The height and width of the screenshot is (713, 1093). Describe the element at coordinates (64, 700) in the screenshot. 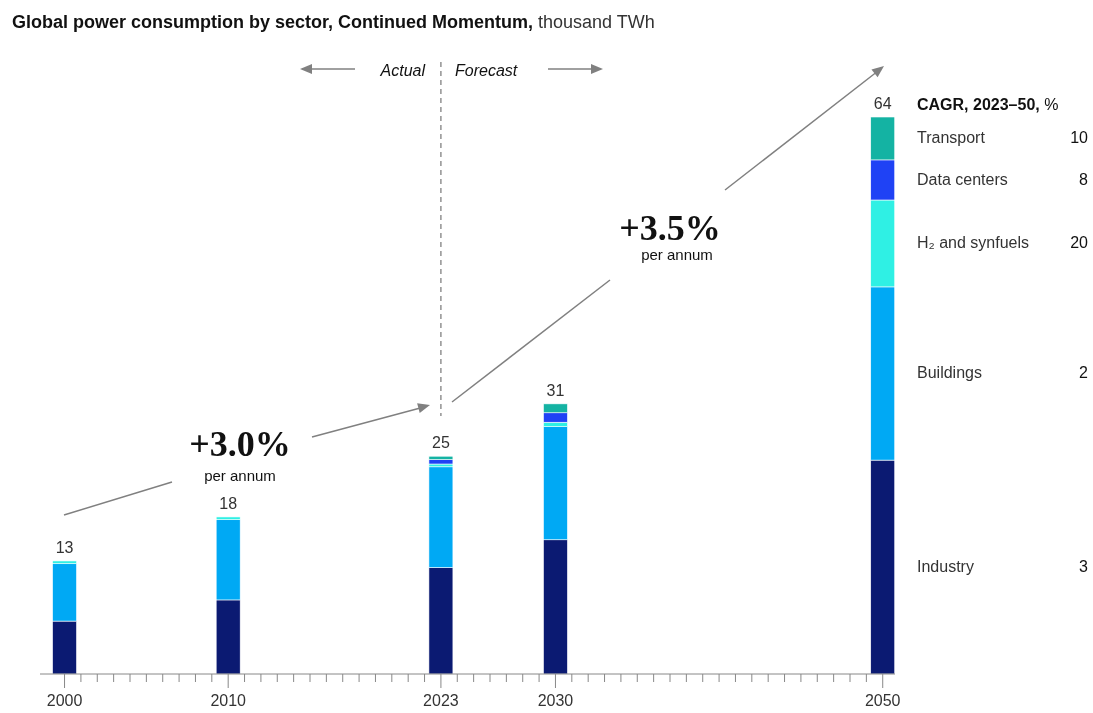

I see `x-tick-label: 2000` at that location.